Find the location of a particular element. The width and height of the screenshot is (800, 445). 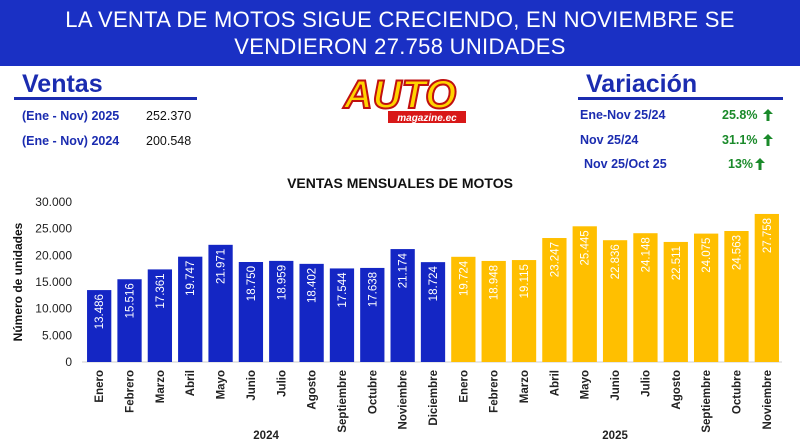

variacion-value-nov: 31.1% is located at coordinates (740, 140).